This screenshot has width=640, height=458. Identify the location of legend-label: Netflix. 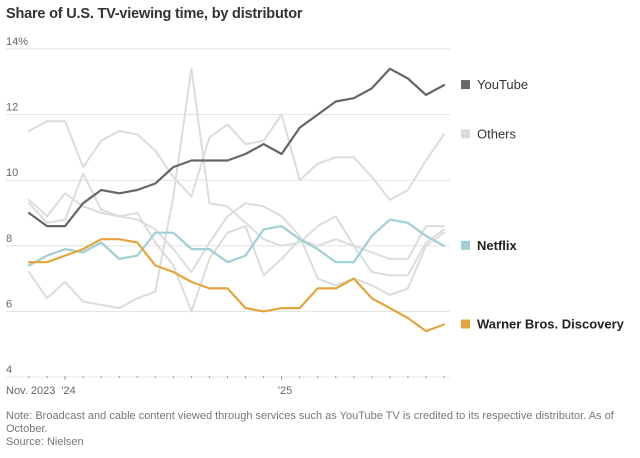
(497, 245).